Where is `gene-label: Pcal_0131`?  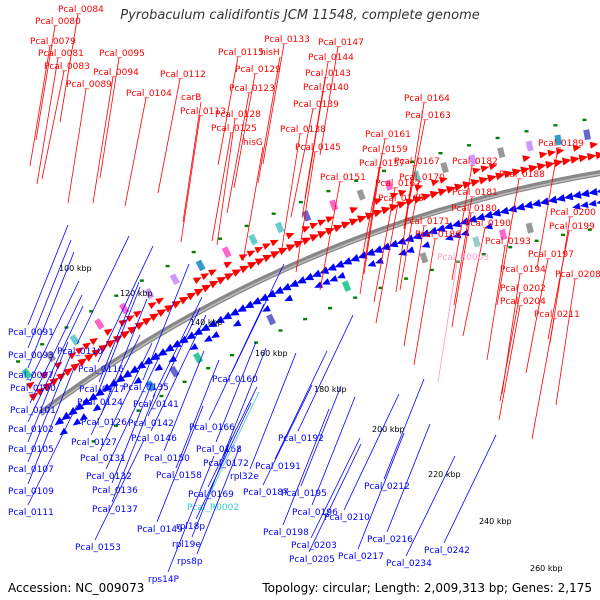 gene-label: Pcal_0131 is located at coordinates (103, 459).